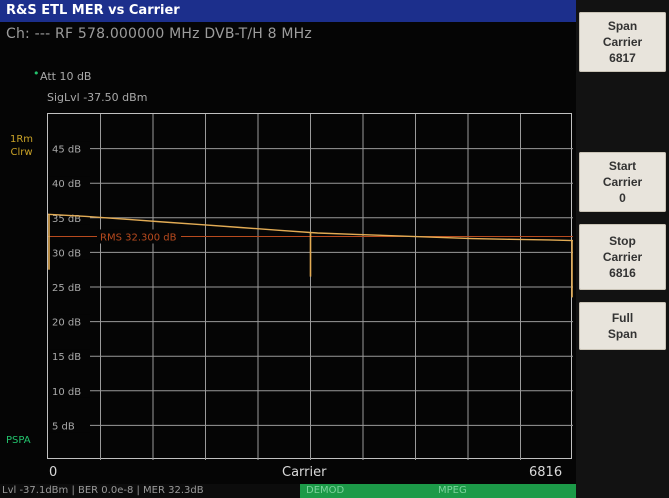 This screenshot has height=498, width=669. Describe the element at coordinates (622, 318) in the screenshot. I see `full-span-line1: Full` at that location.